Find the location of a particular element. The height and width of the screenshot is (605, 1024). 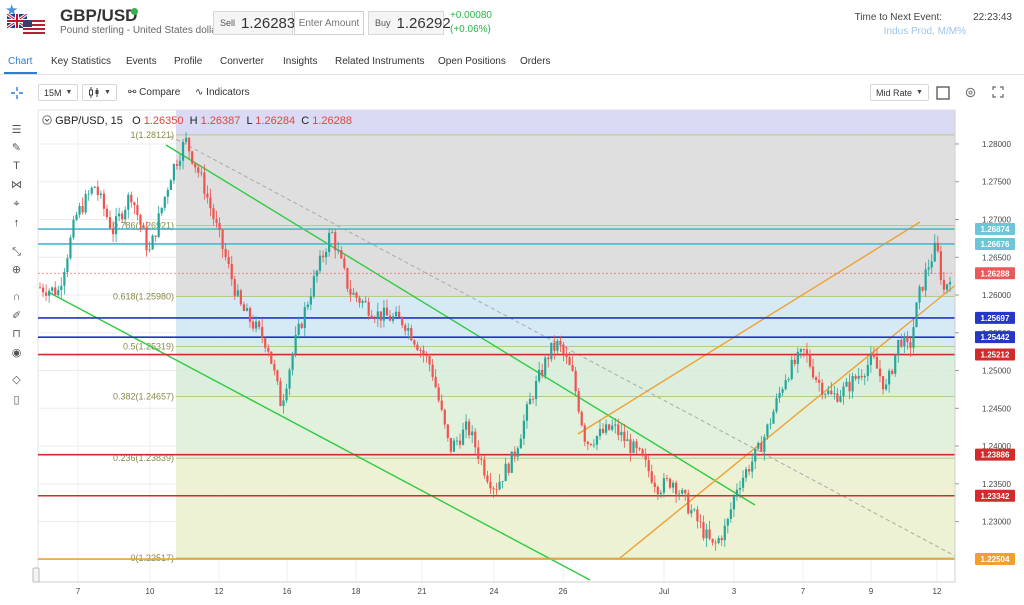

fib-band is located at coordinates (565, 508).